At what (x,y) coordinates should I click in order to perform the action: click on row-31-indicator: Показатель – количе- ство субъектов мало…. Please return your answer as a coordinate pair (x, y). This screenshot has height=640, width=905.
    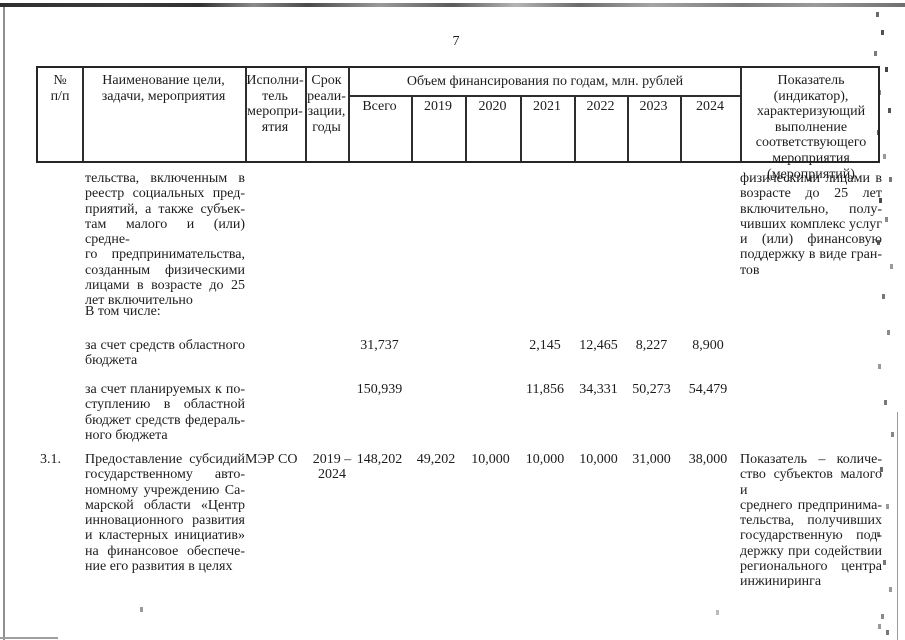
    Looking at the image, I should click on (811, 521).